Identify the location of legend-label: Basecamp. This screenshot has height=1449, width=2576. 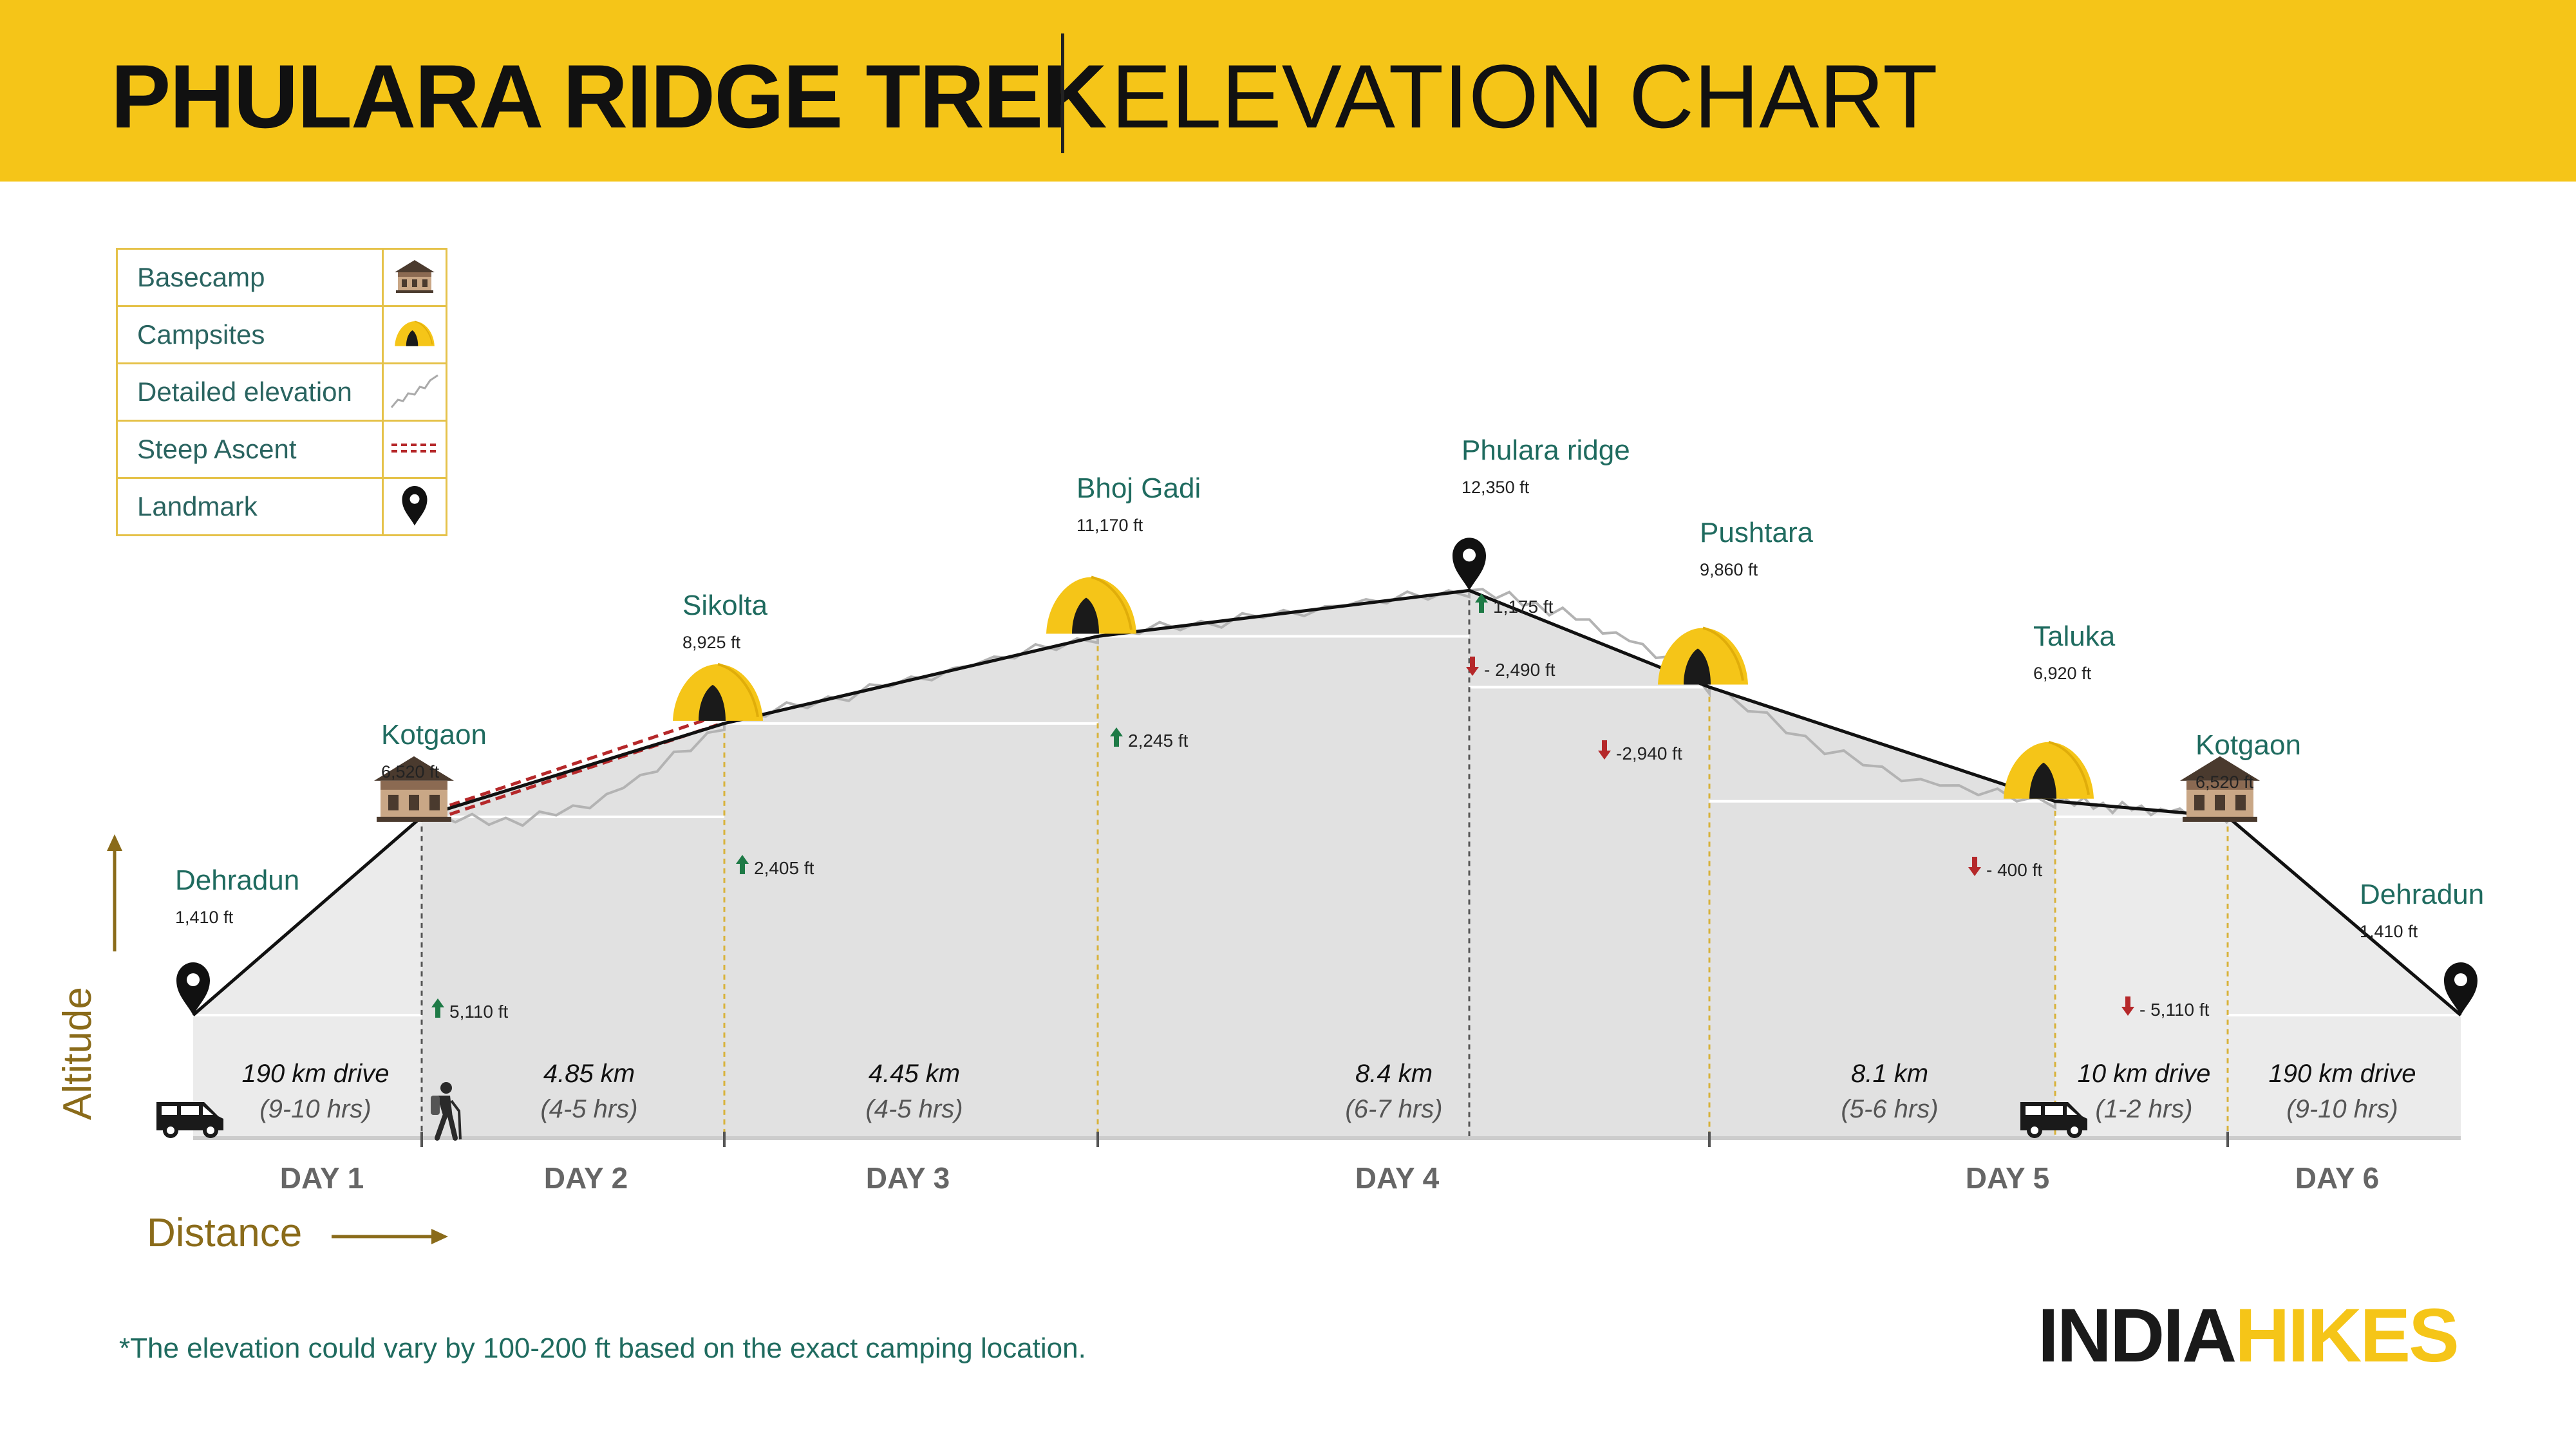
(250, 277).